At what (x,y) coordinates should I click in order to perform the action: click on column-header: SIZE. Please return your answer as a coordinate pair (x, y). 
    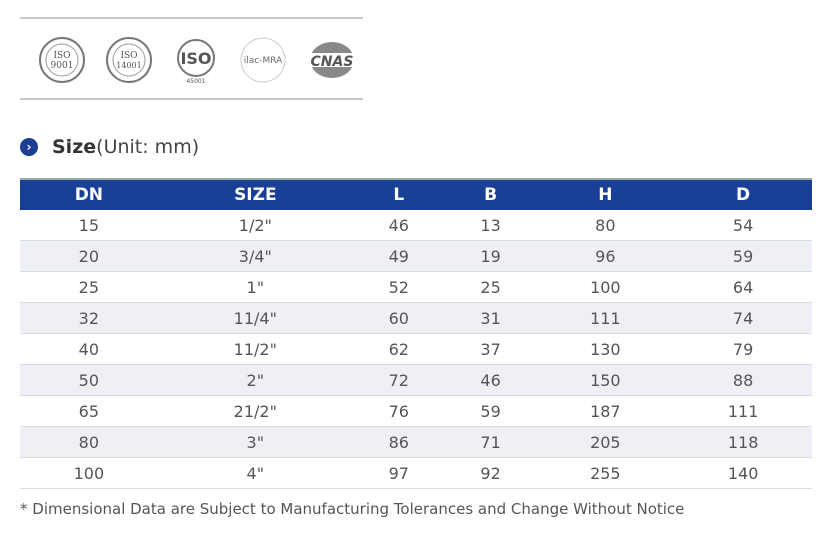
    Looking at the image, I should click on (255, 194).